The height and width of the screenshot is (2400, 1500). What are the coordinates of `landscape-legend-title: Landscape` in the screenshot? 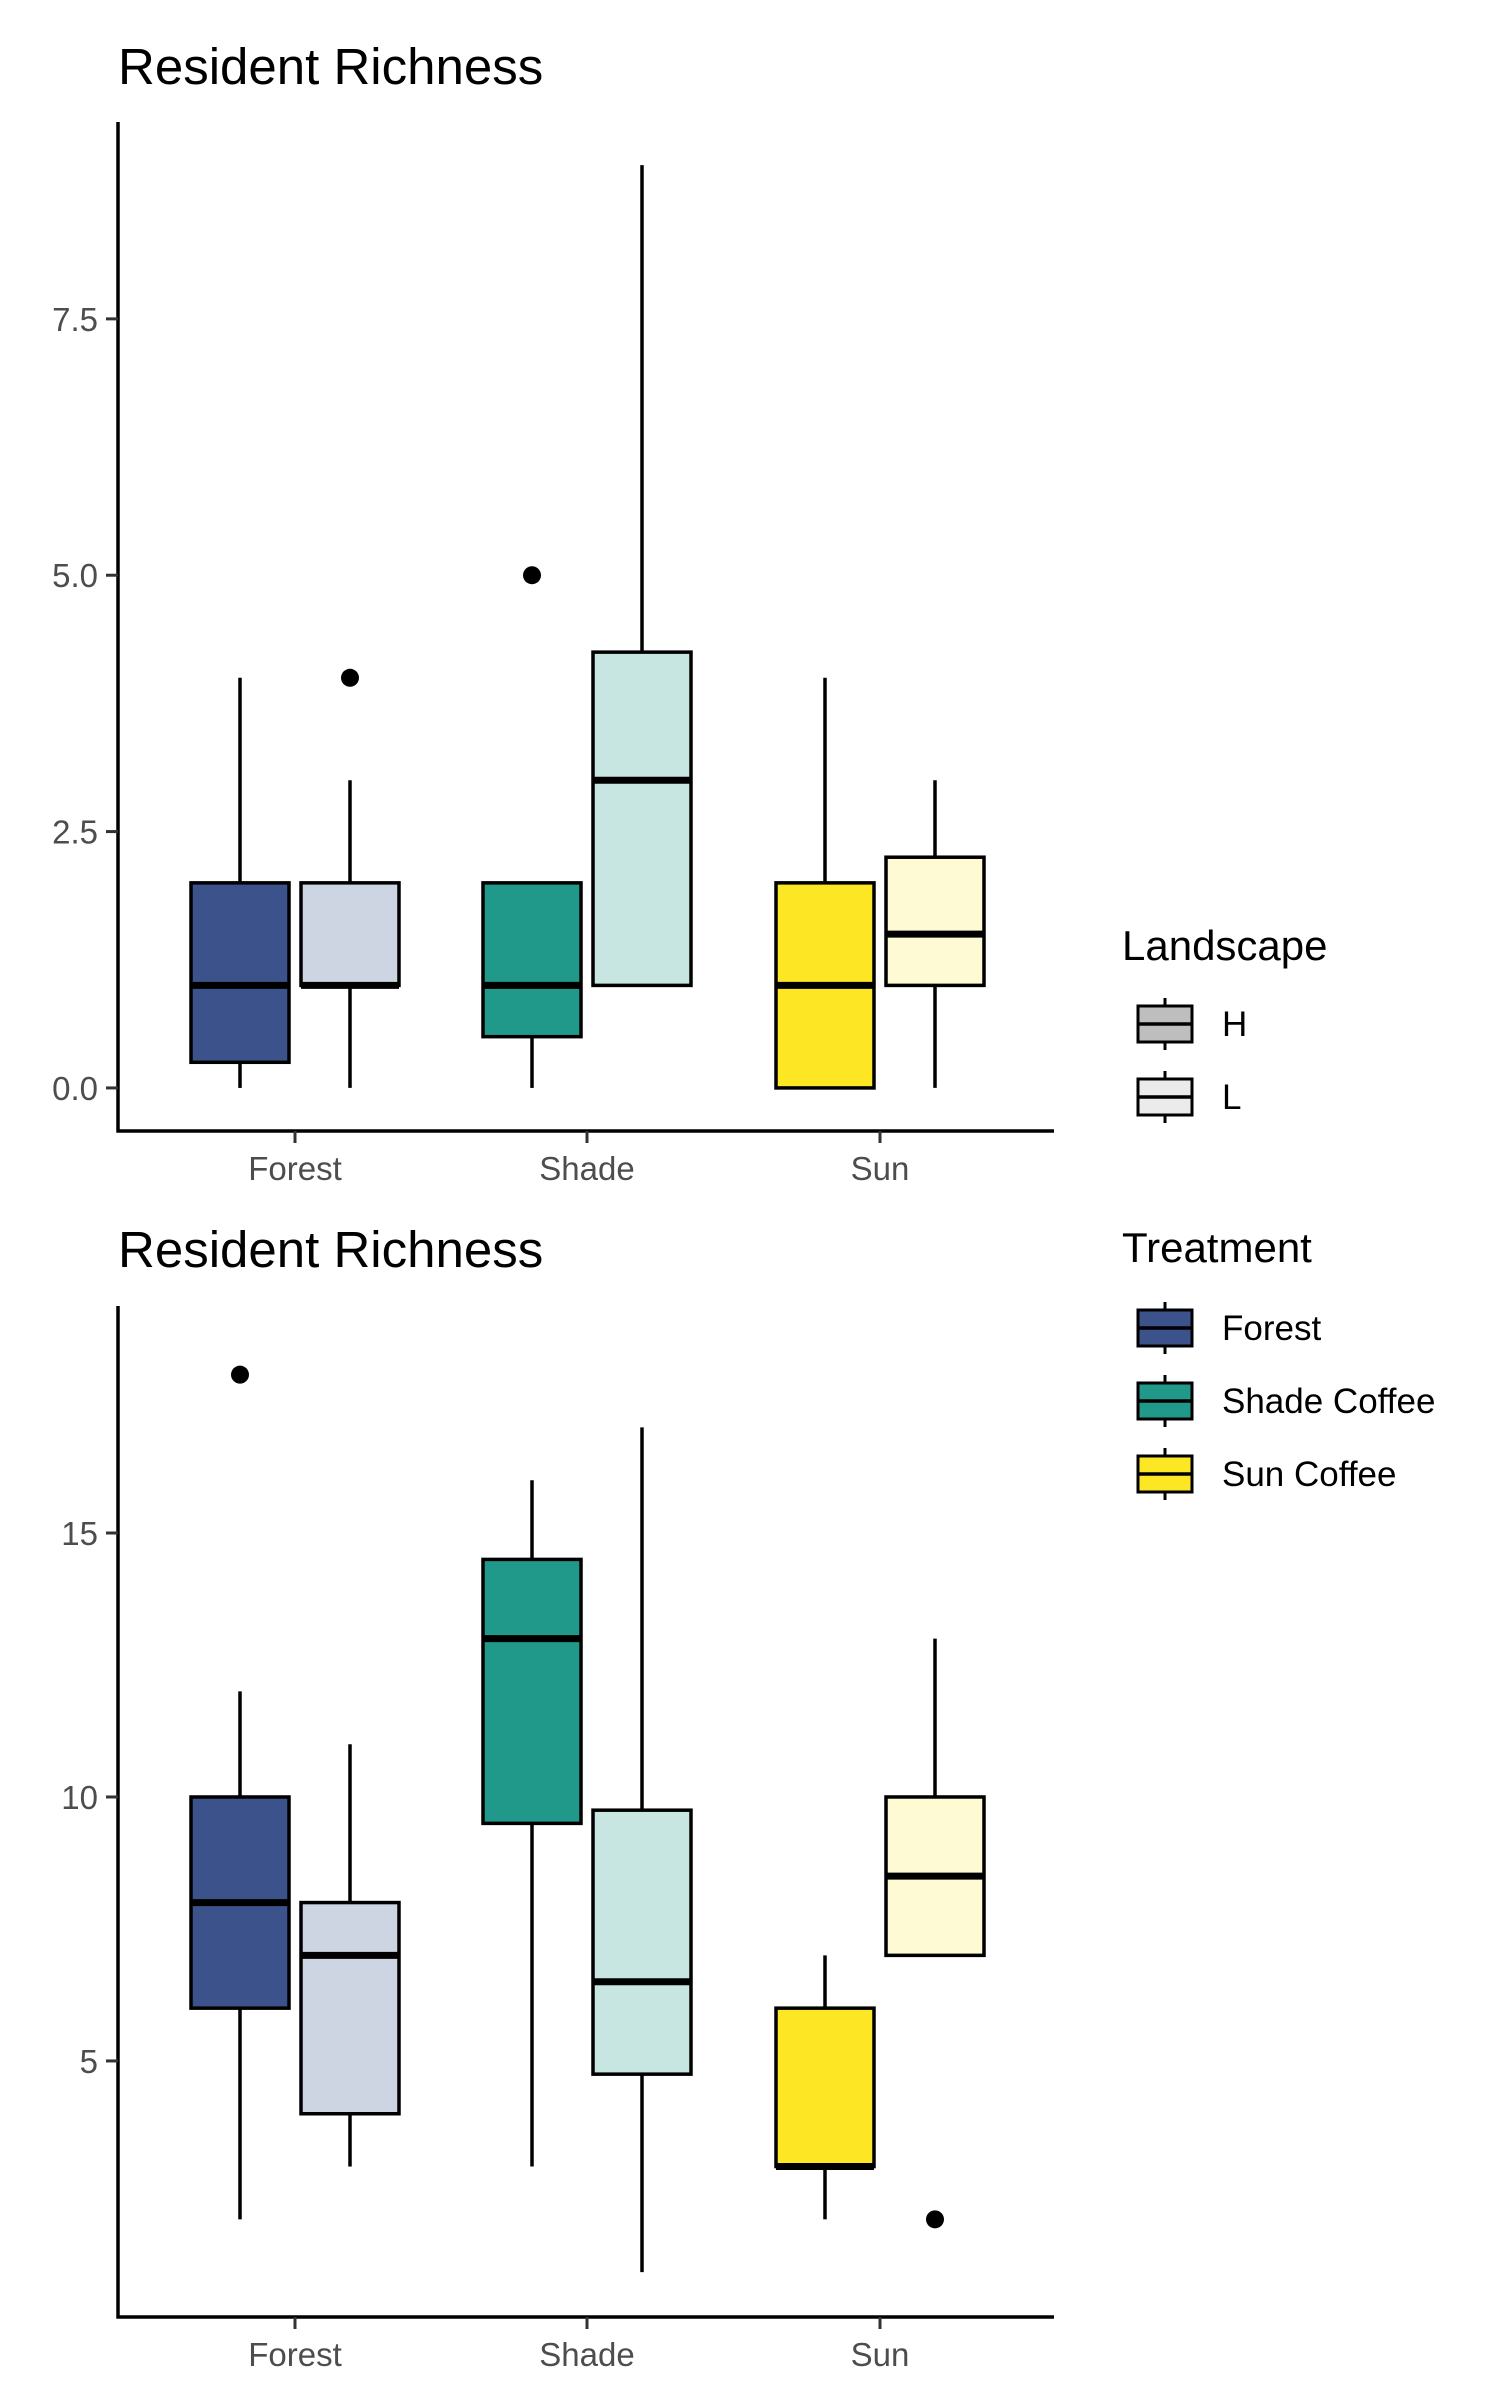 It's located at (1225, 945).